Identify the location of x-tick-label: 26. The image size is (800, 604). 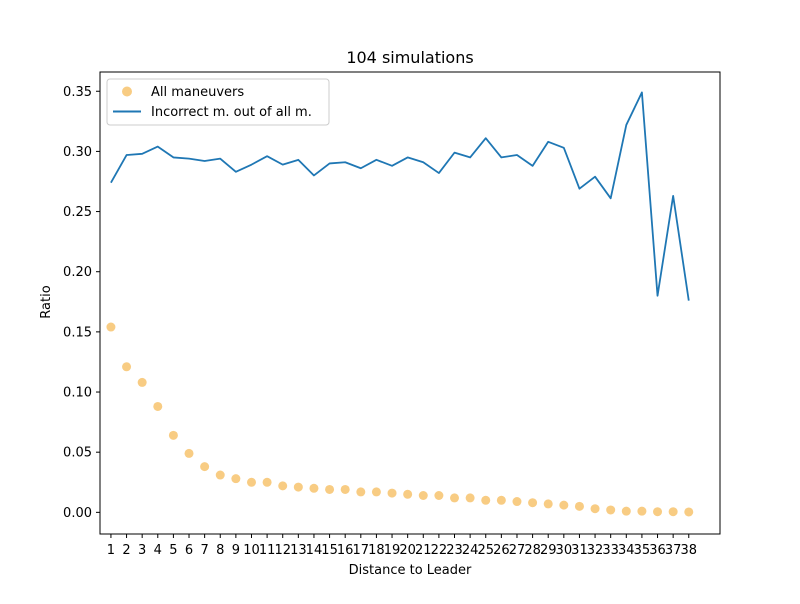
(501, 550).